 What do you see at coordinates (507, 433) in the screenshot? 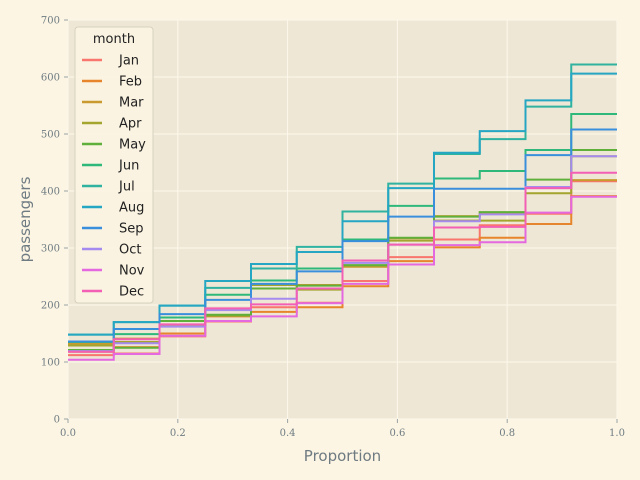
I see `x-tick-label: 0.8` at bounding box center [507, 433].